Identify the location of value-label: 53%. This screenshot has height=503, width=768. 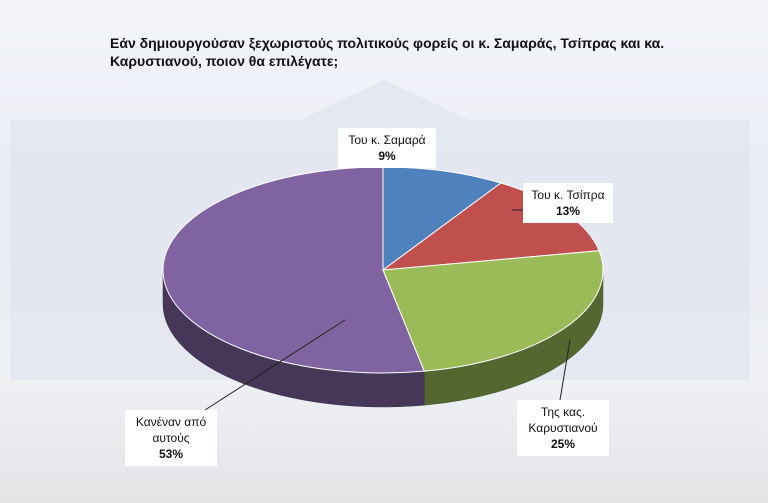
(171, 454).